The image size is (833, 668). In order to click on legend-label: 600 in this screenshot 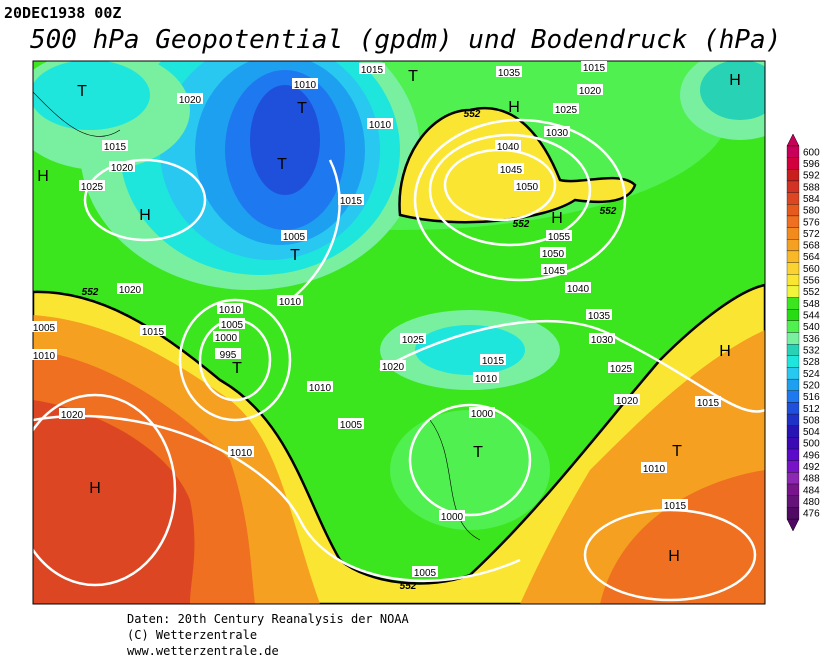, I will do `click(811, 152)`.